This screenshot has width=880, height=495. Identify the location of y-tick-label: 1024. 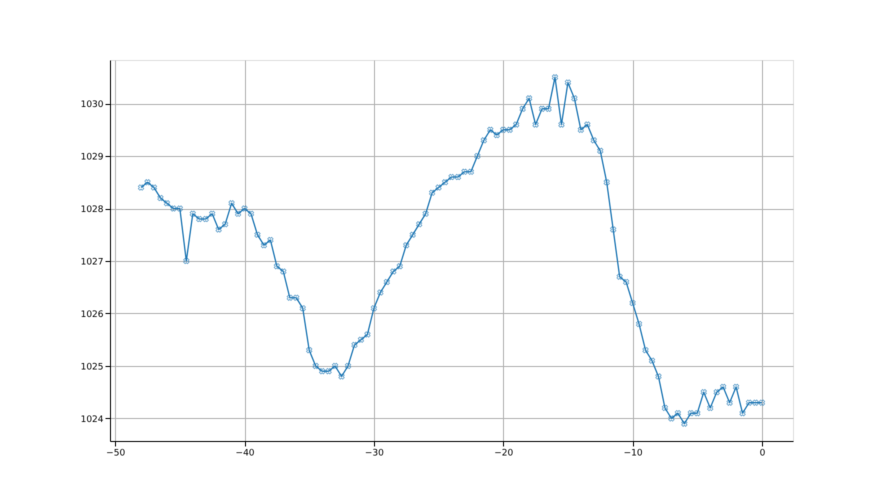
(92, 419).